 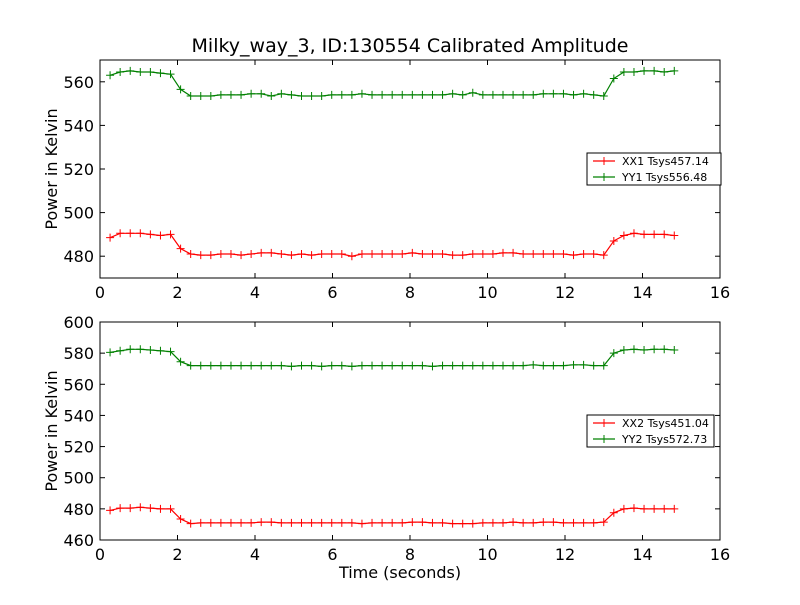 I want to click on legend-box, so click(x=650, y=431).